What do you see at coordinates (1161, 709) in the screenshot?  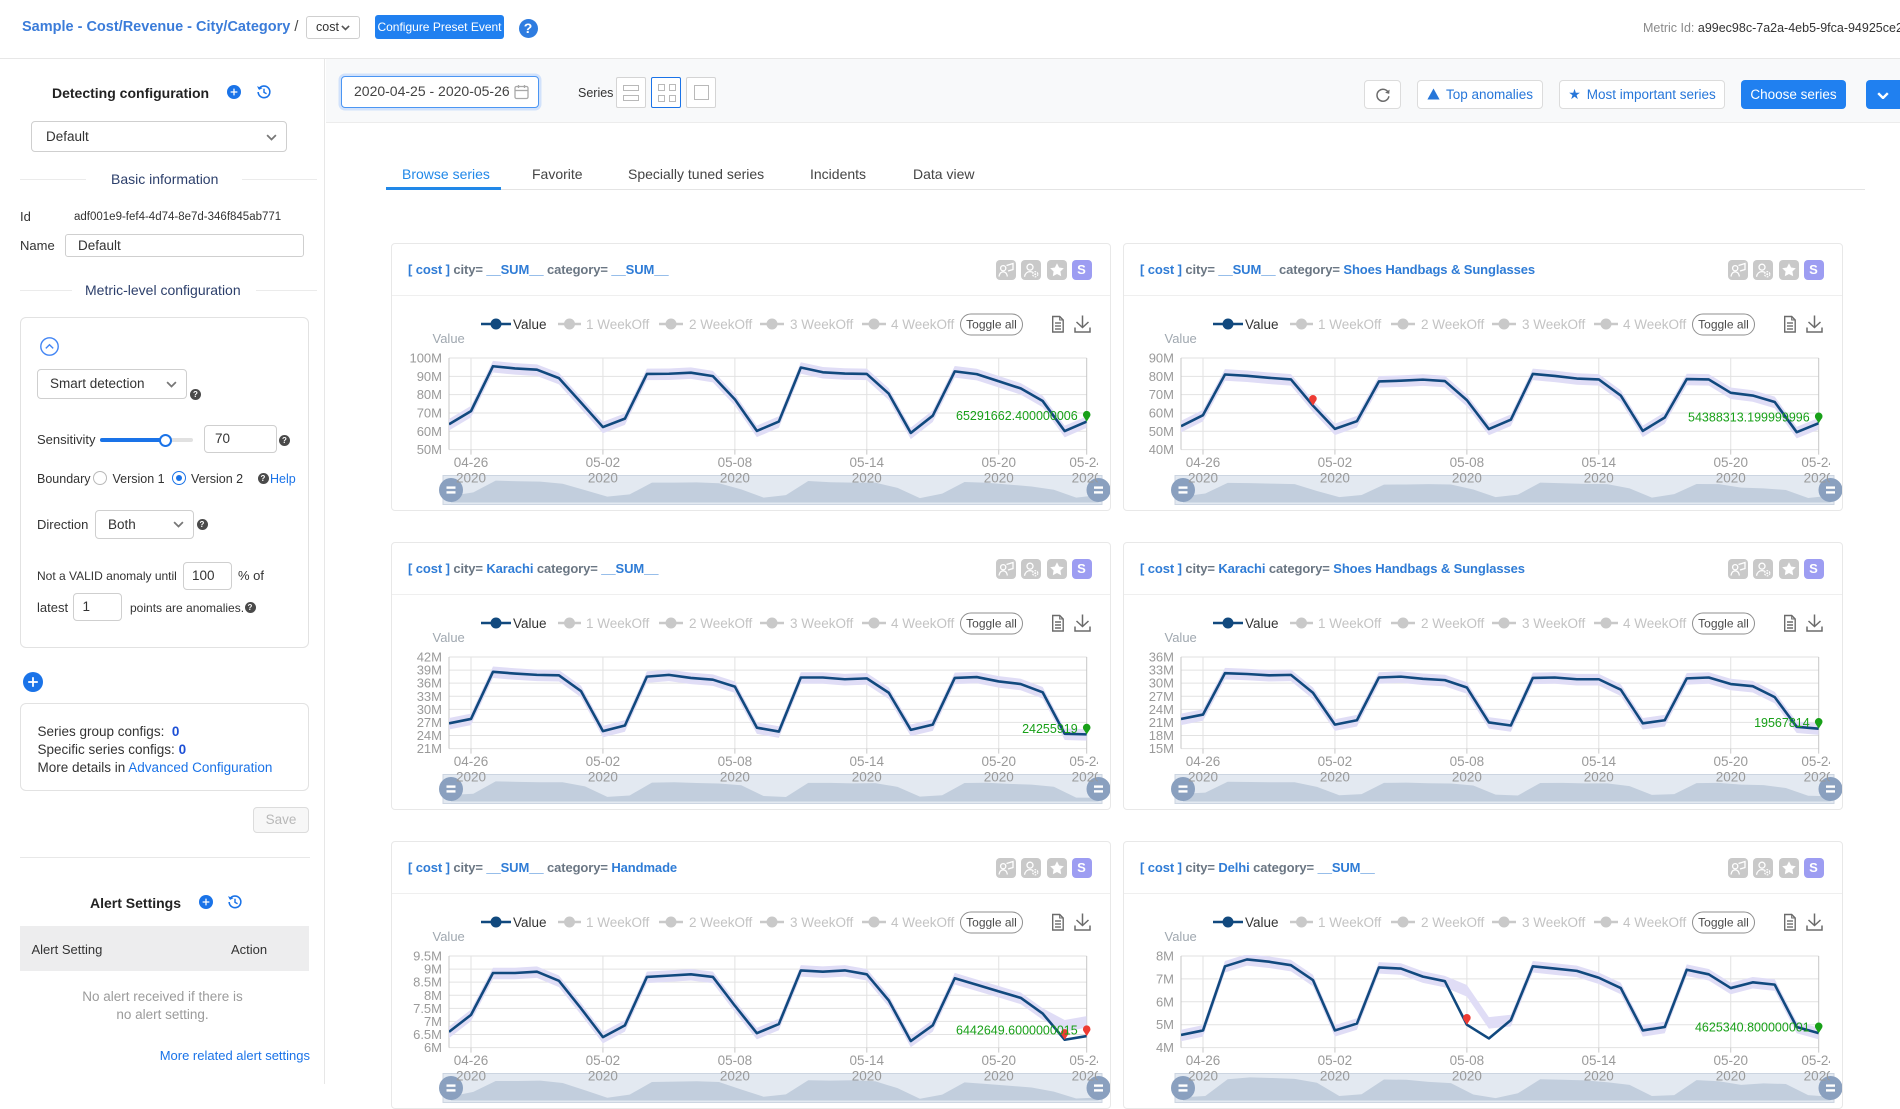 I see `svg-text: 24M` at bounding box center [1161, 709].